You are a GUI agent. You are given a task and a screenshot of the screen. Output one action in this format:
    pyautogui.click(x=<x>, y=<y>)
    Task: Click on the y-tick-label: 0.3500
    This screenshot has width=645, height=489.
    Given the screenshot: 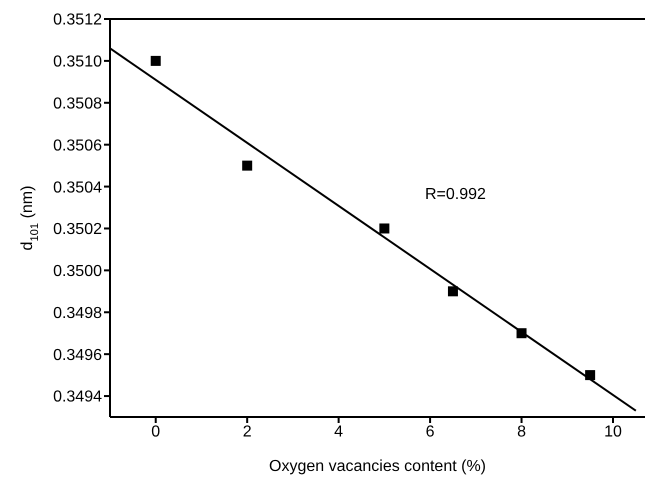 What is the action you would take?
    pyautogui.click(x=77, y=271)
    